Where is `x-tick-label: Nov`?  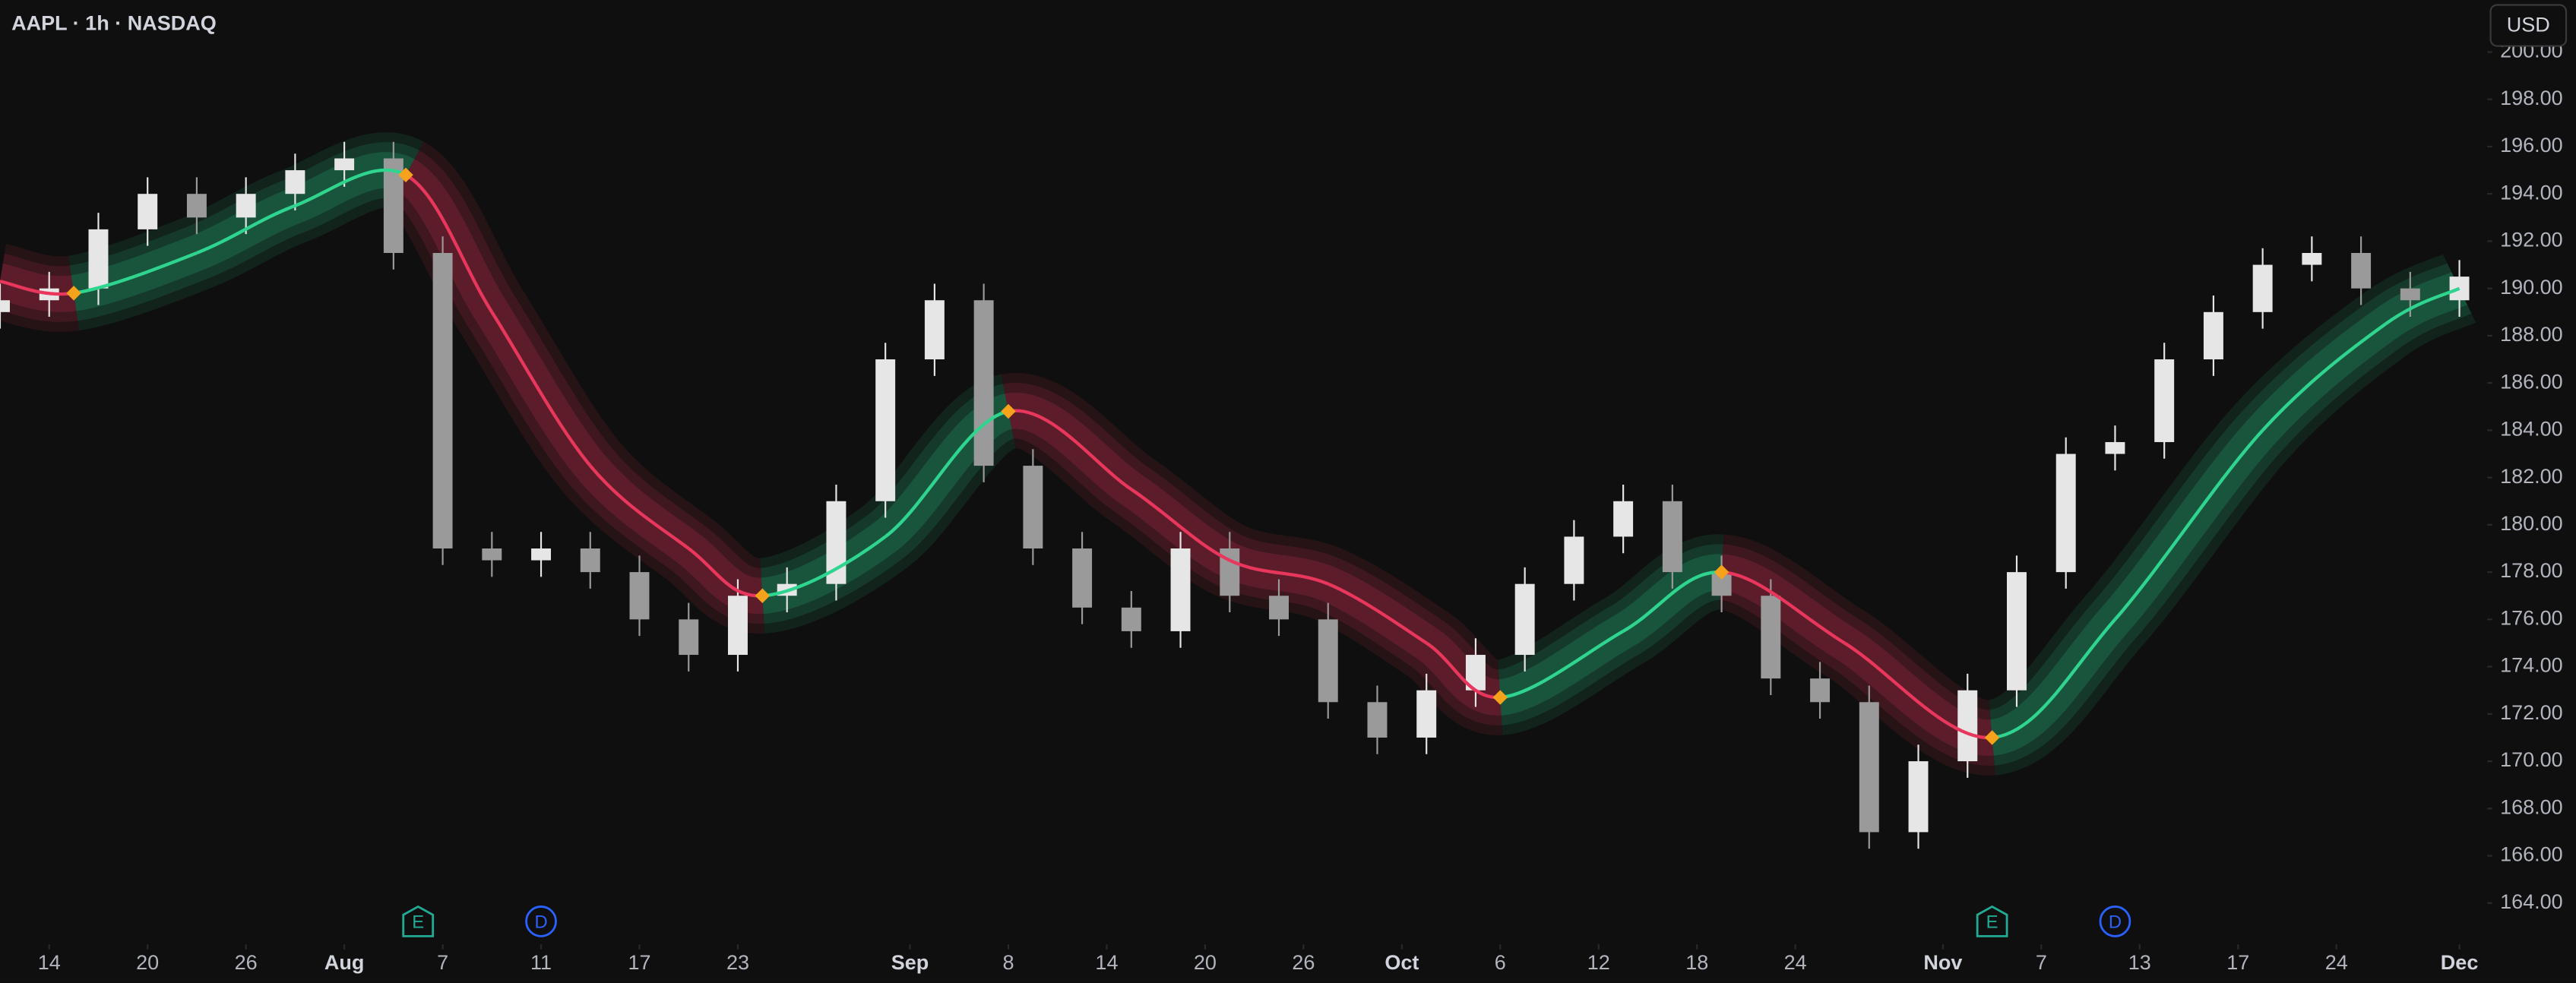 x-tick-label: Nov is located at coordinates (1943, 962).